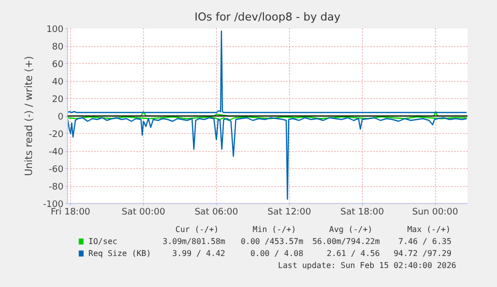 The image size is (497, 287). What do you see at coordinates (194, 241) in the screenshot?
I see `text: 3.09m/801.58m` at bounding box center [194, 241].